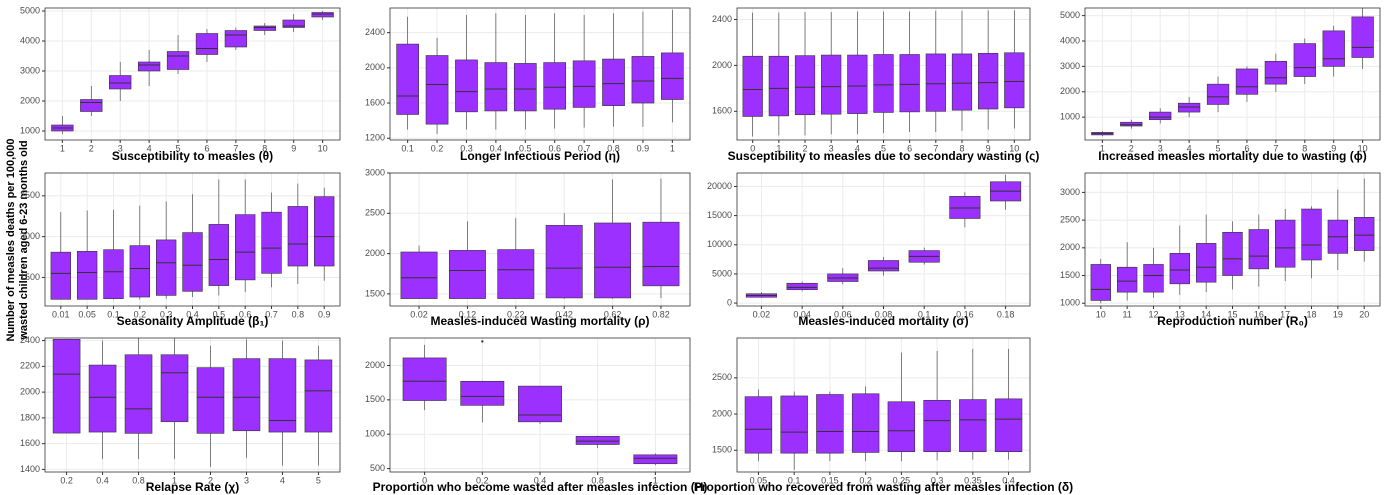 This screenshot has width=1390, height=495. What do you see at coordinates (192, 405) in the screenshot?
I see `panel-border` at bounding box center [192, 405].